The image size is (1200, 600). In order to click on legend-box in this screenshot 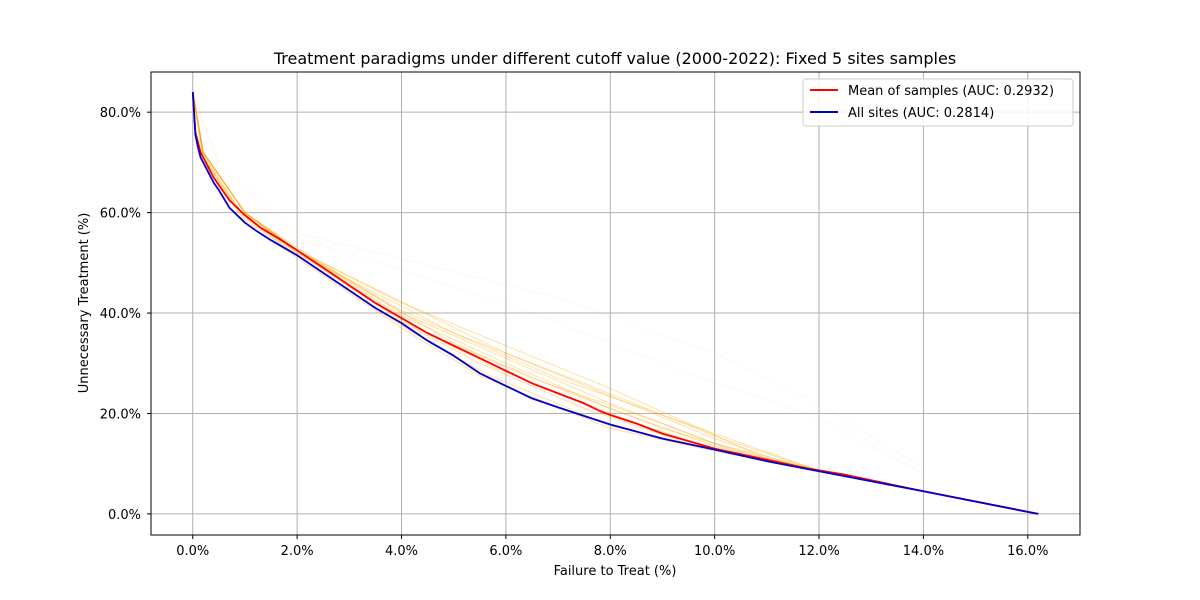, I will do `click(938, 102)`.